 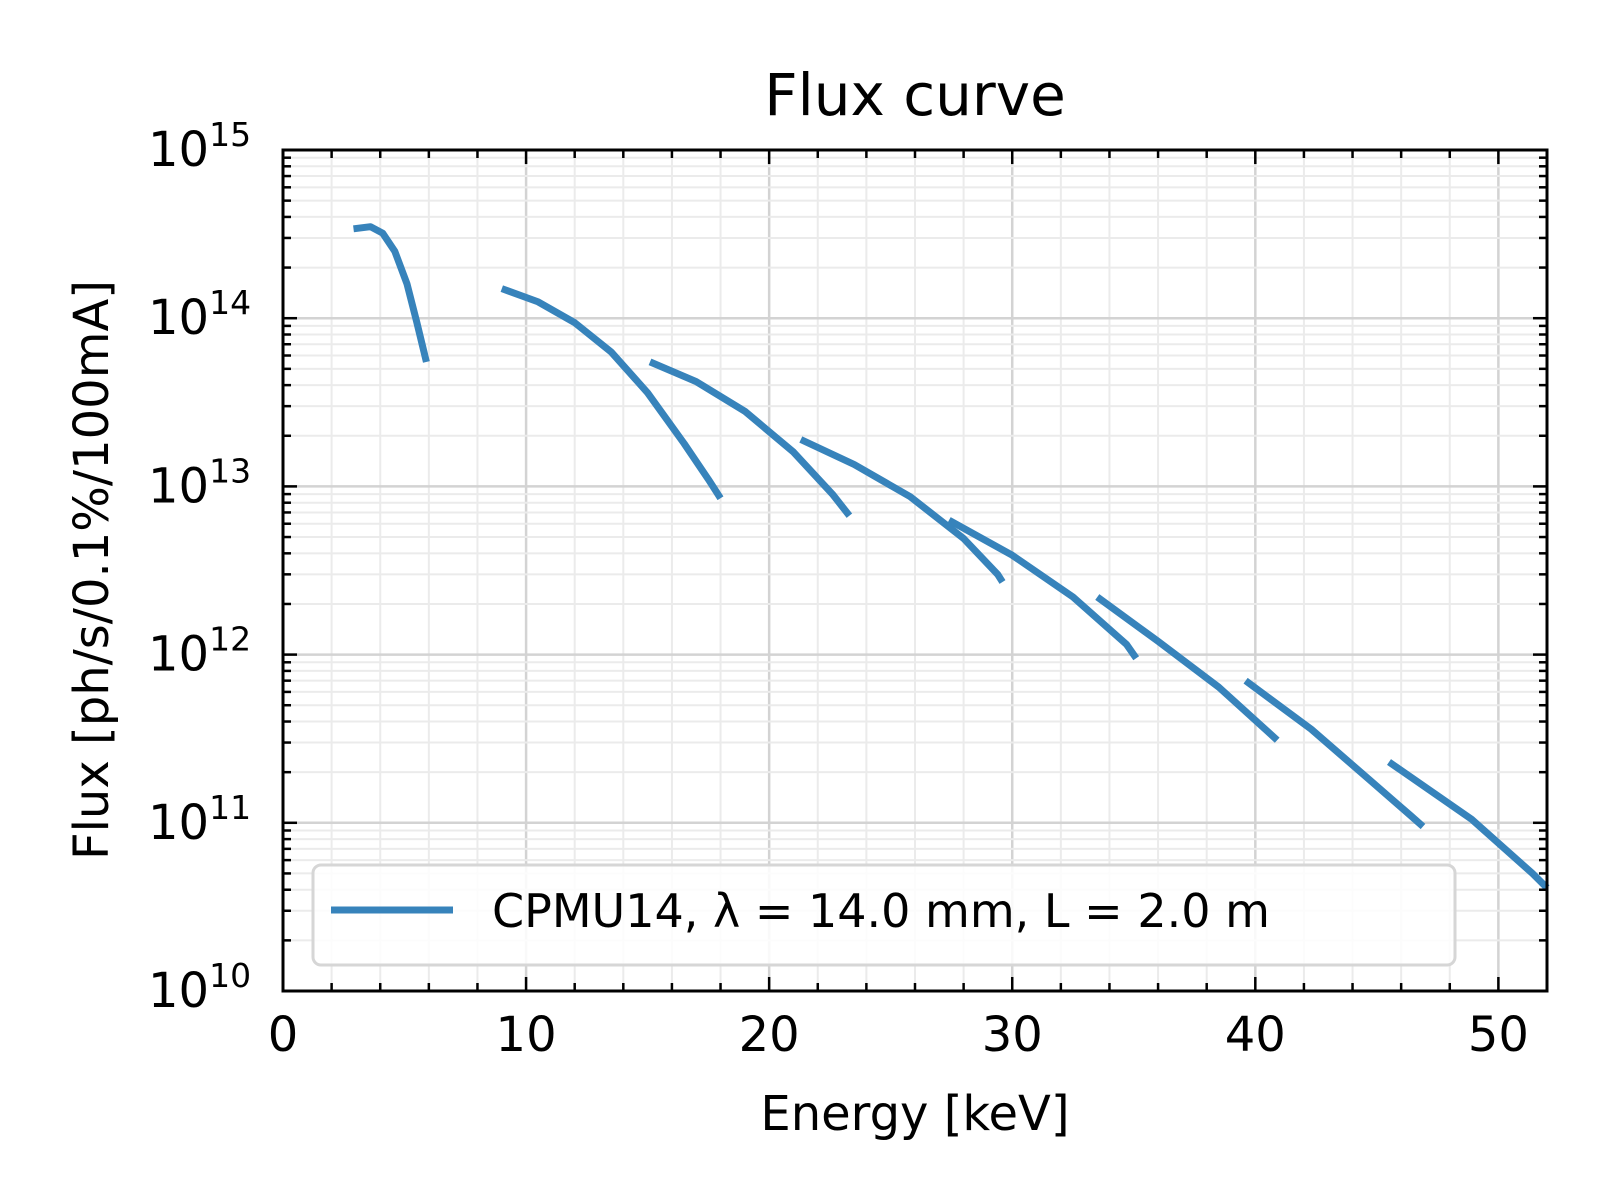 What do you see at coordinates (199, 651) in the screenshot?
I see `y-tick-label: 1012` at bounding box center [199, 651].